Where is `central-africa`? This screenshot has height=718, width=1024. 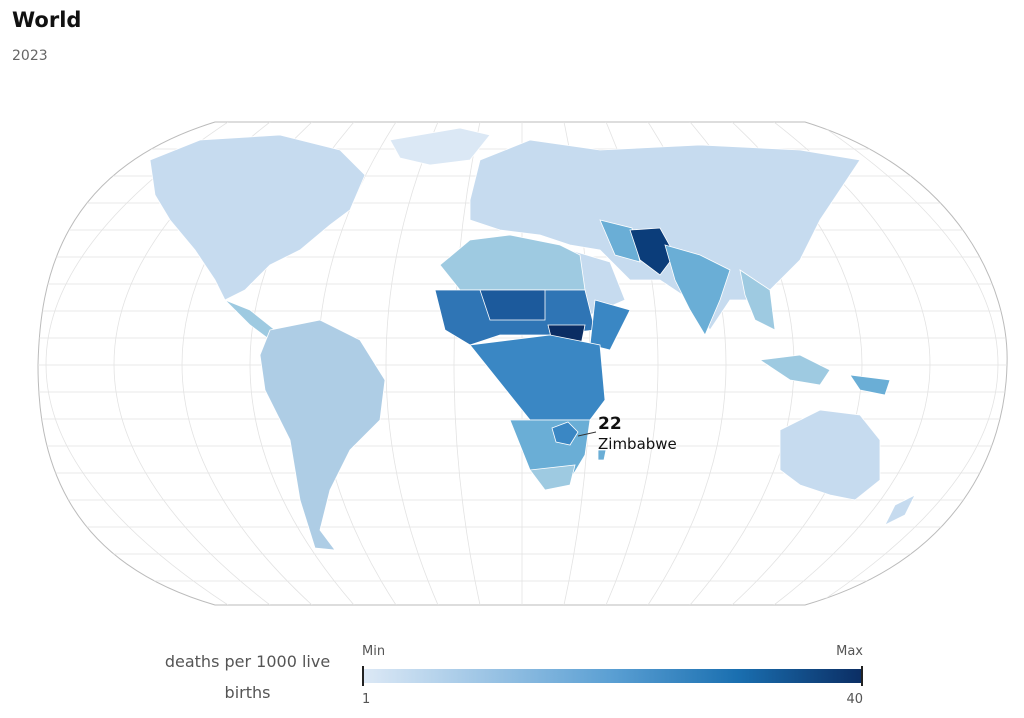 central-africa is located at coordinates (537, 377).